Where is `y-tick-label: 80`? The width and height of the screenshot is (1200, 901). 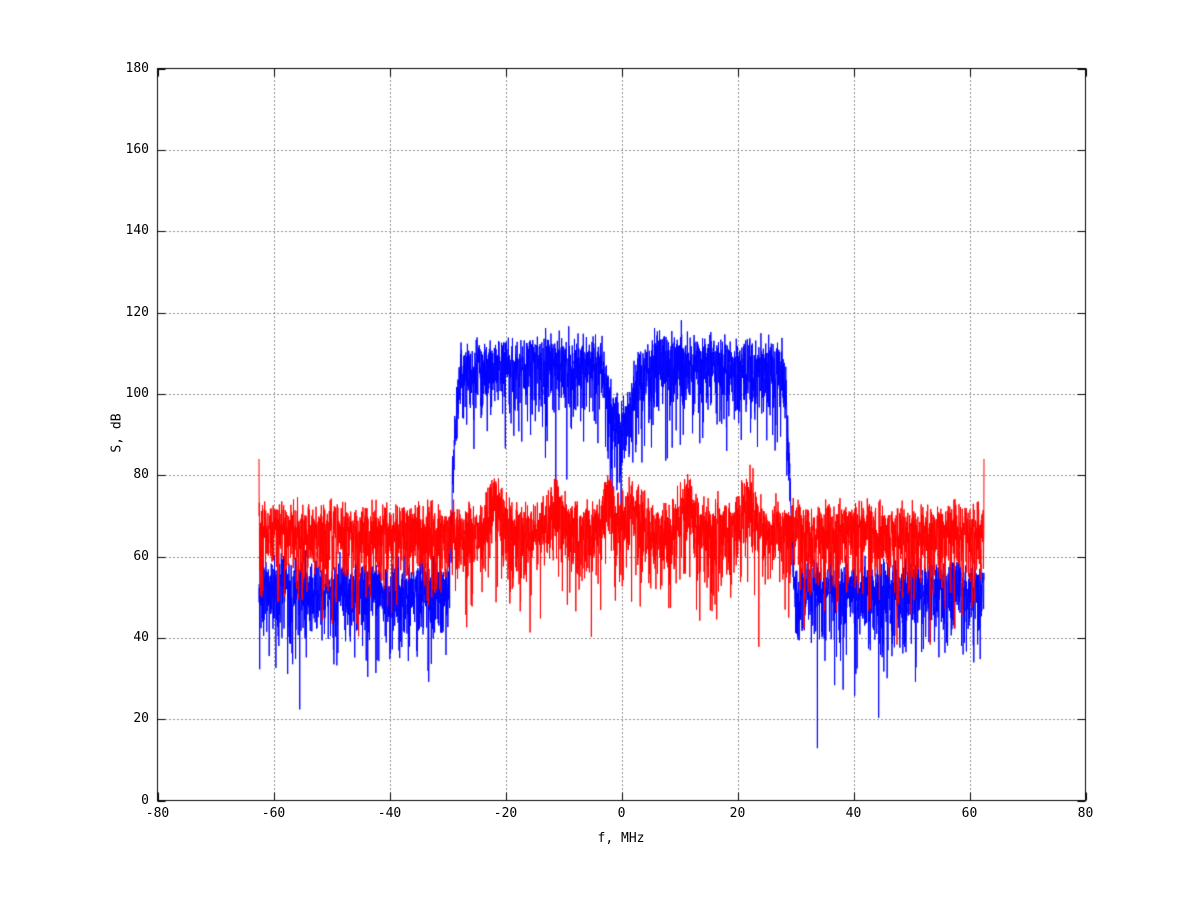
y-tick-label: 80 is located at coordinates (141, 475).